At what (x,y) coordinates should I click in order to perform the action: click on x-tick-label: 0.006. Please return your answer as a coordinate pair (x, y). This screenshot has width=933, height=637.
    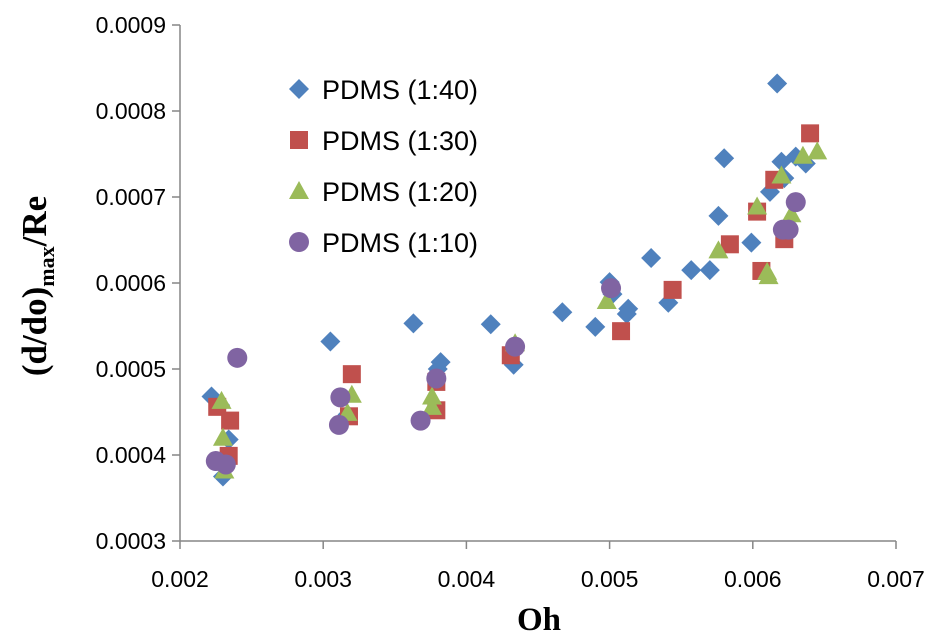
    Looking at the image, I should click on (753, 579).